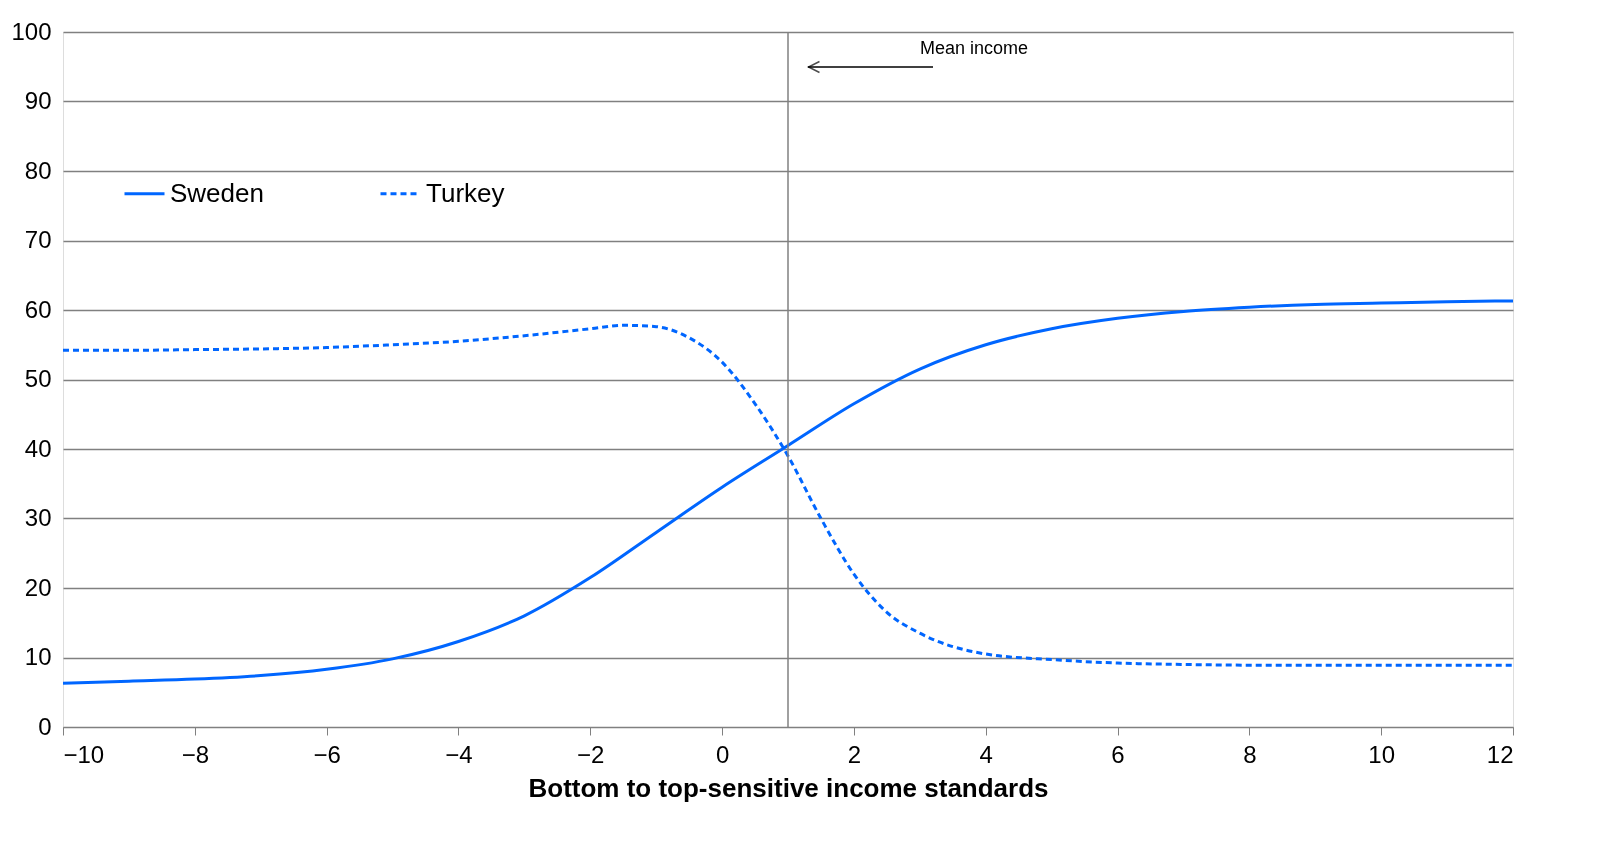  What do you see at coordinates (195, 754) in the screenshot?
I see `x-tick-label: −8` at bounding box center [195, 754].